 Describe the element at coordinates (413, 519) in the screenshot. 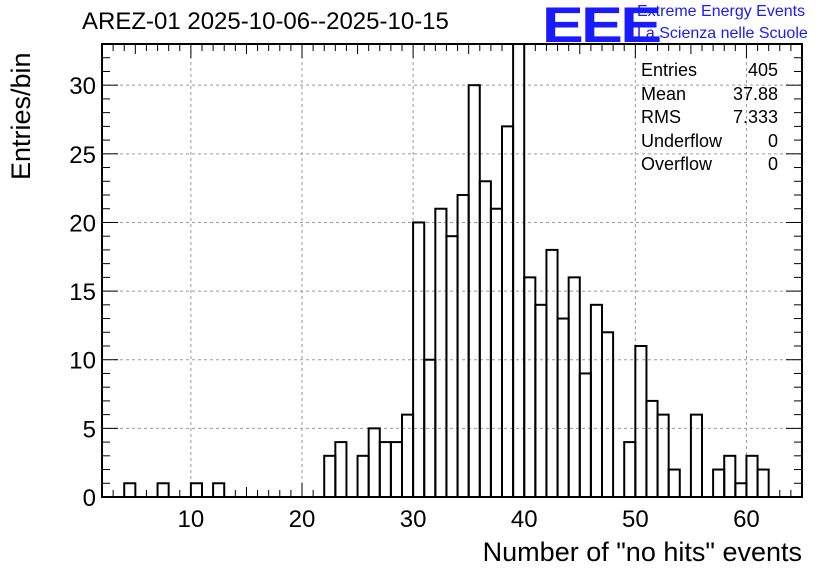

I see `x-tick-label: 30` at that location.